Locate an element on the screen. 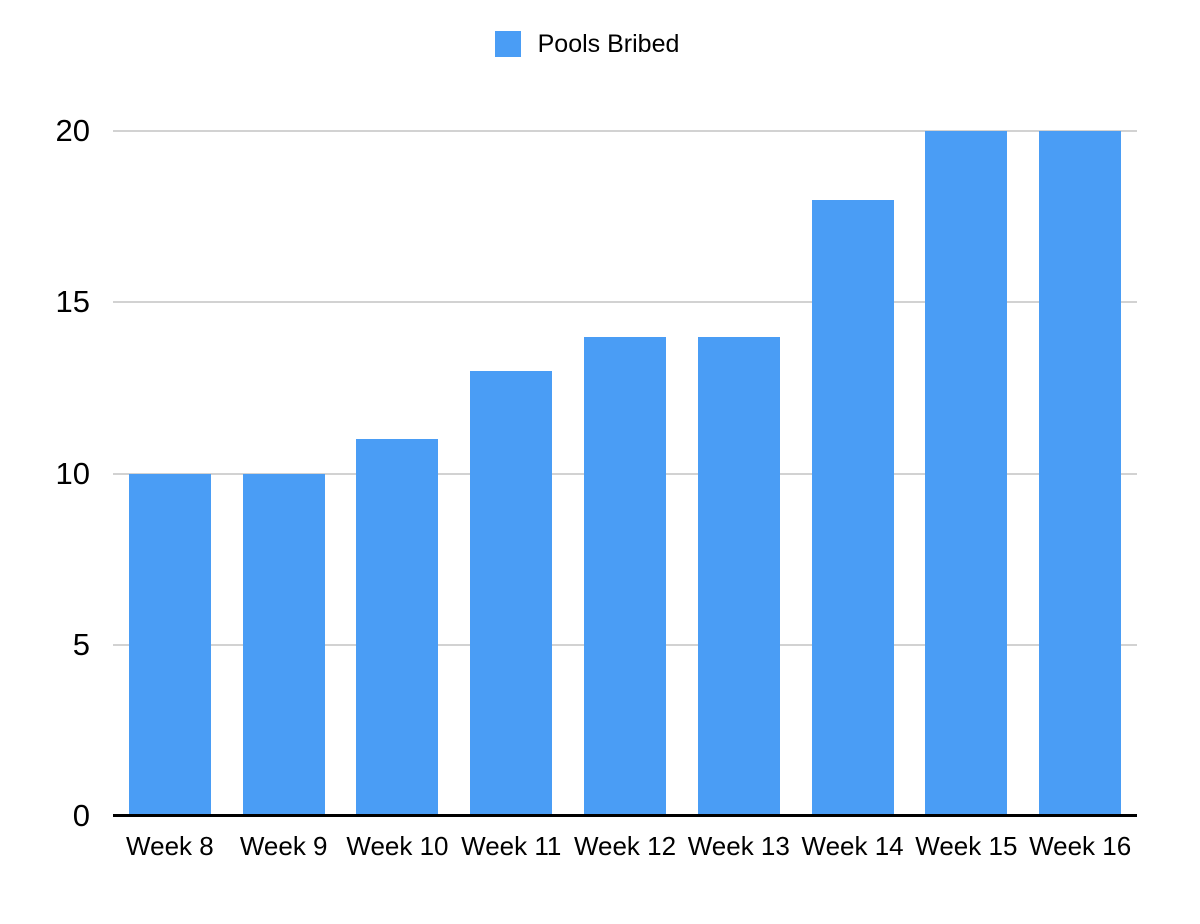 This screenshot has height=924, width=1200. x-axis-line is located at coordinates (625, 815).